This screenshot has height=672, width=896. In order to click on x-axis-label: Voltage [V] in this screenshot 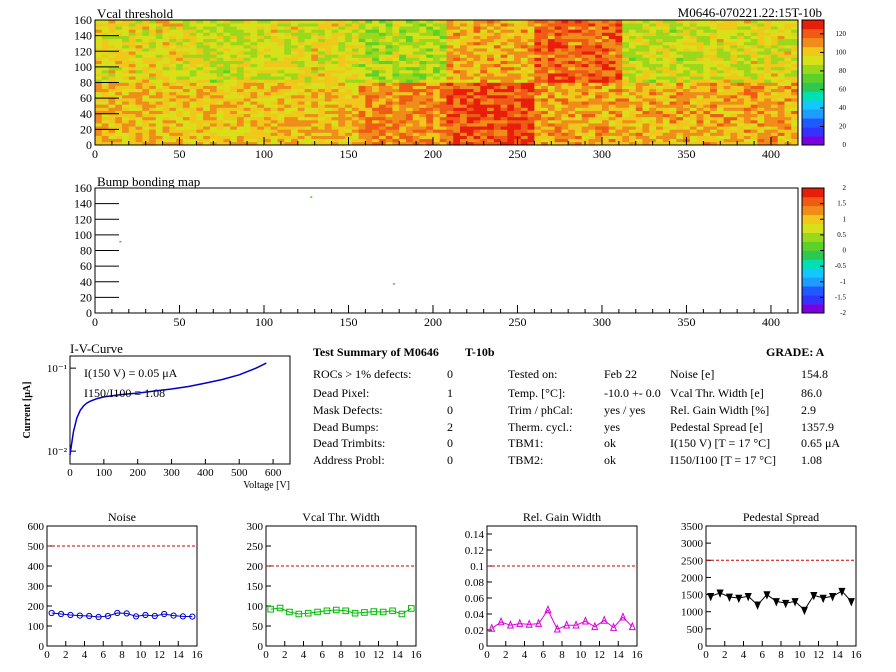, I will do `click(266, 485)`.